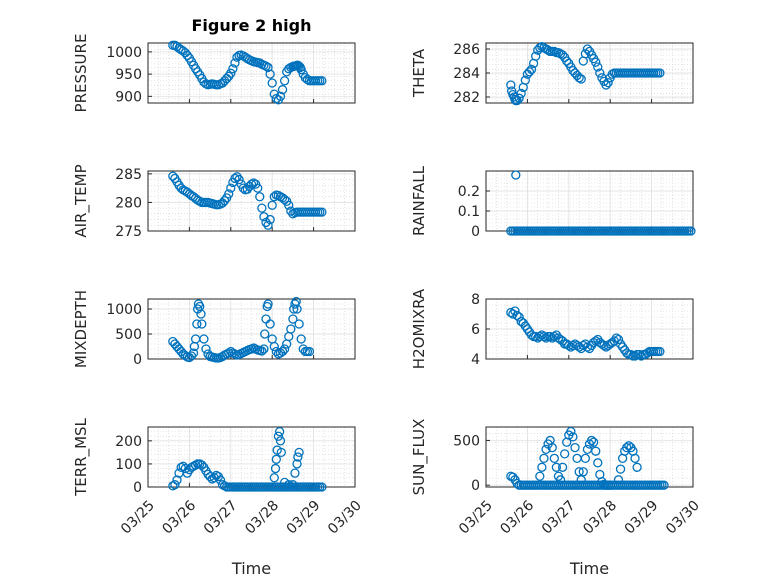  I want to click on air_temp-axes-border, so click(251, 201).